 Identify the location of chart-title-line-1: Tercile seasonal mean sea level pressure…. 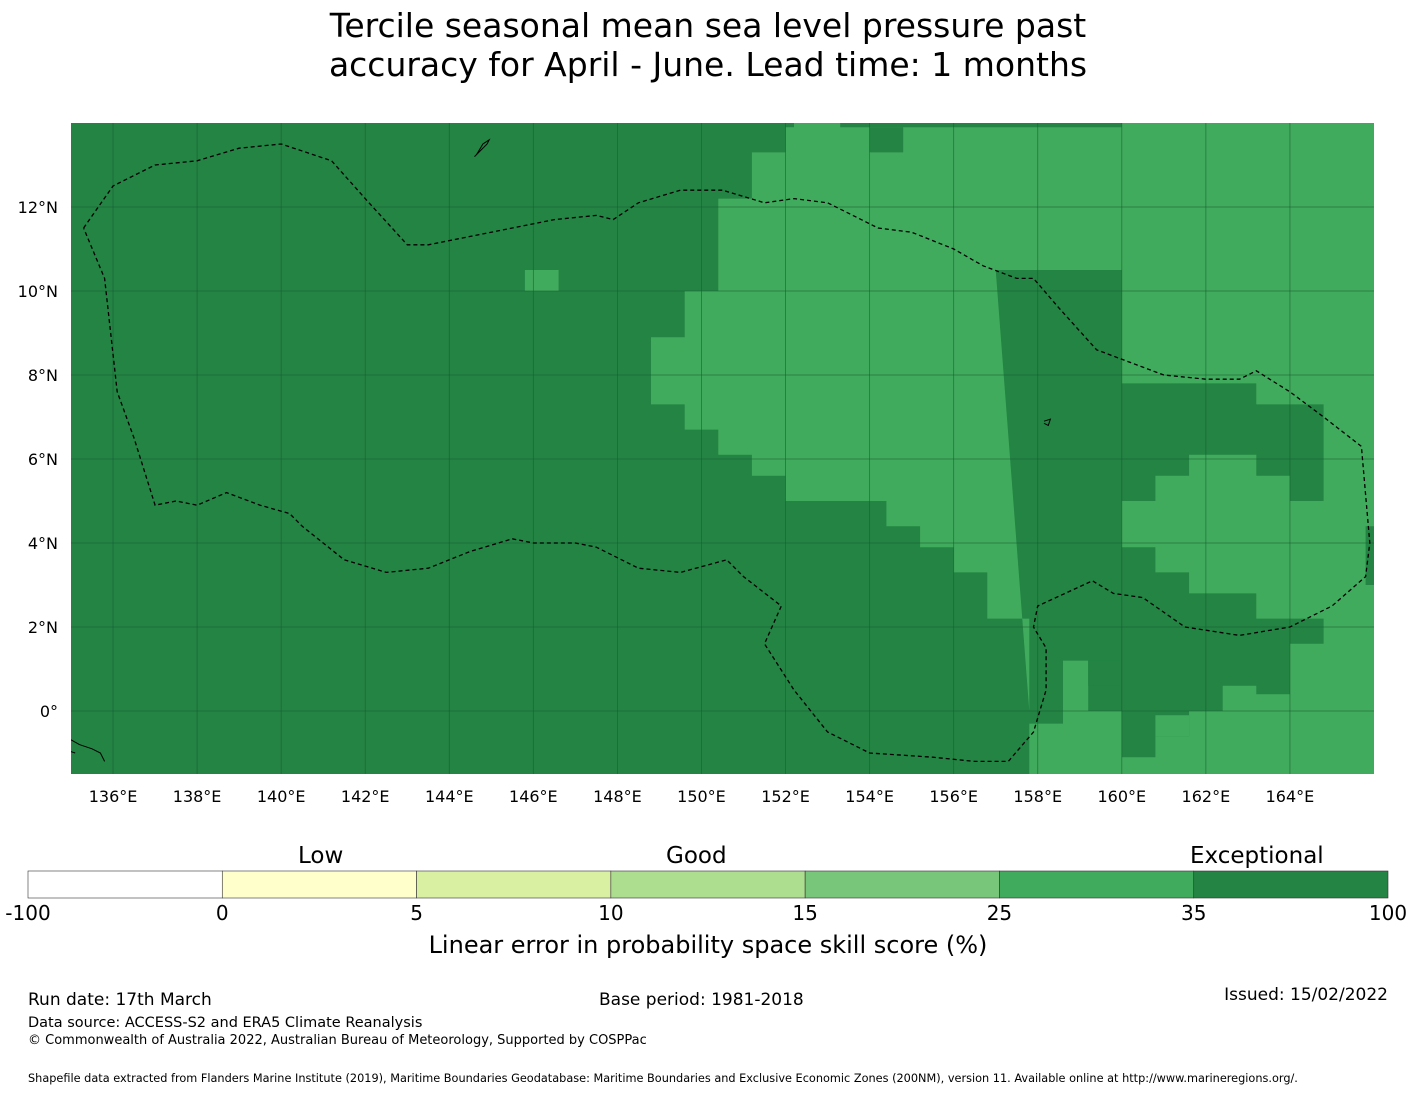
(708, 25).